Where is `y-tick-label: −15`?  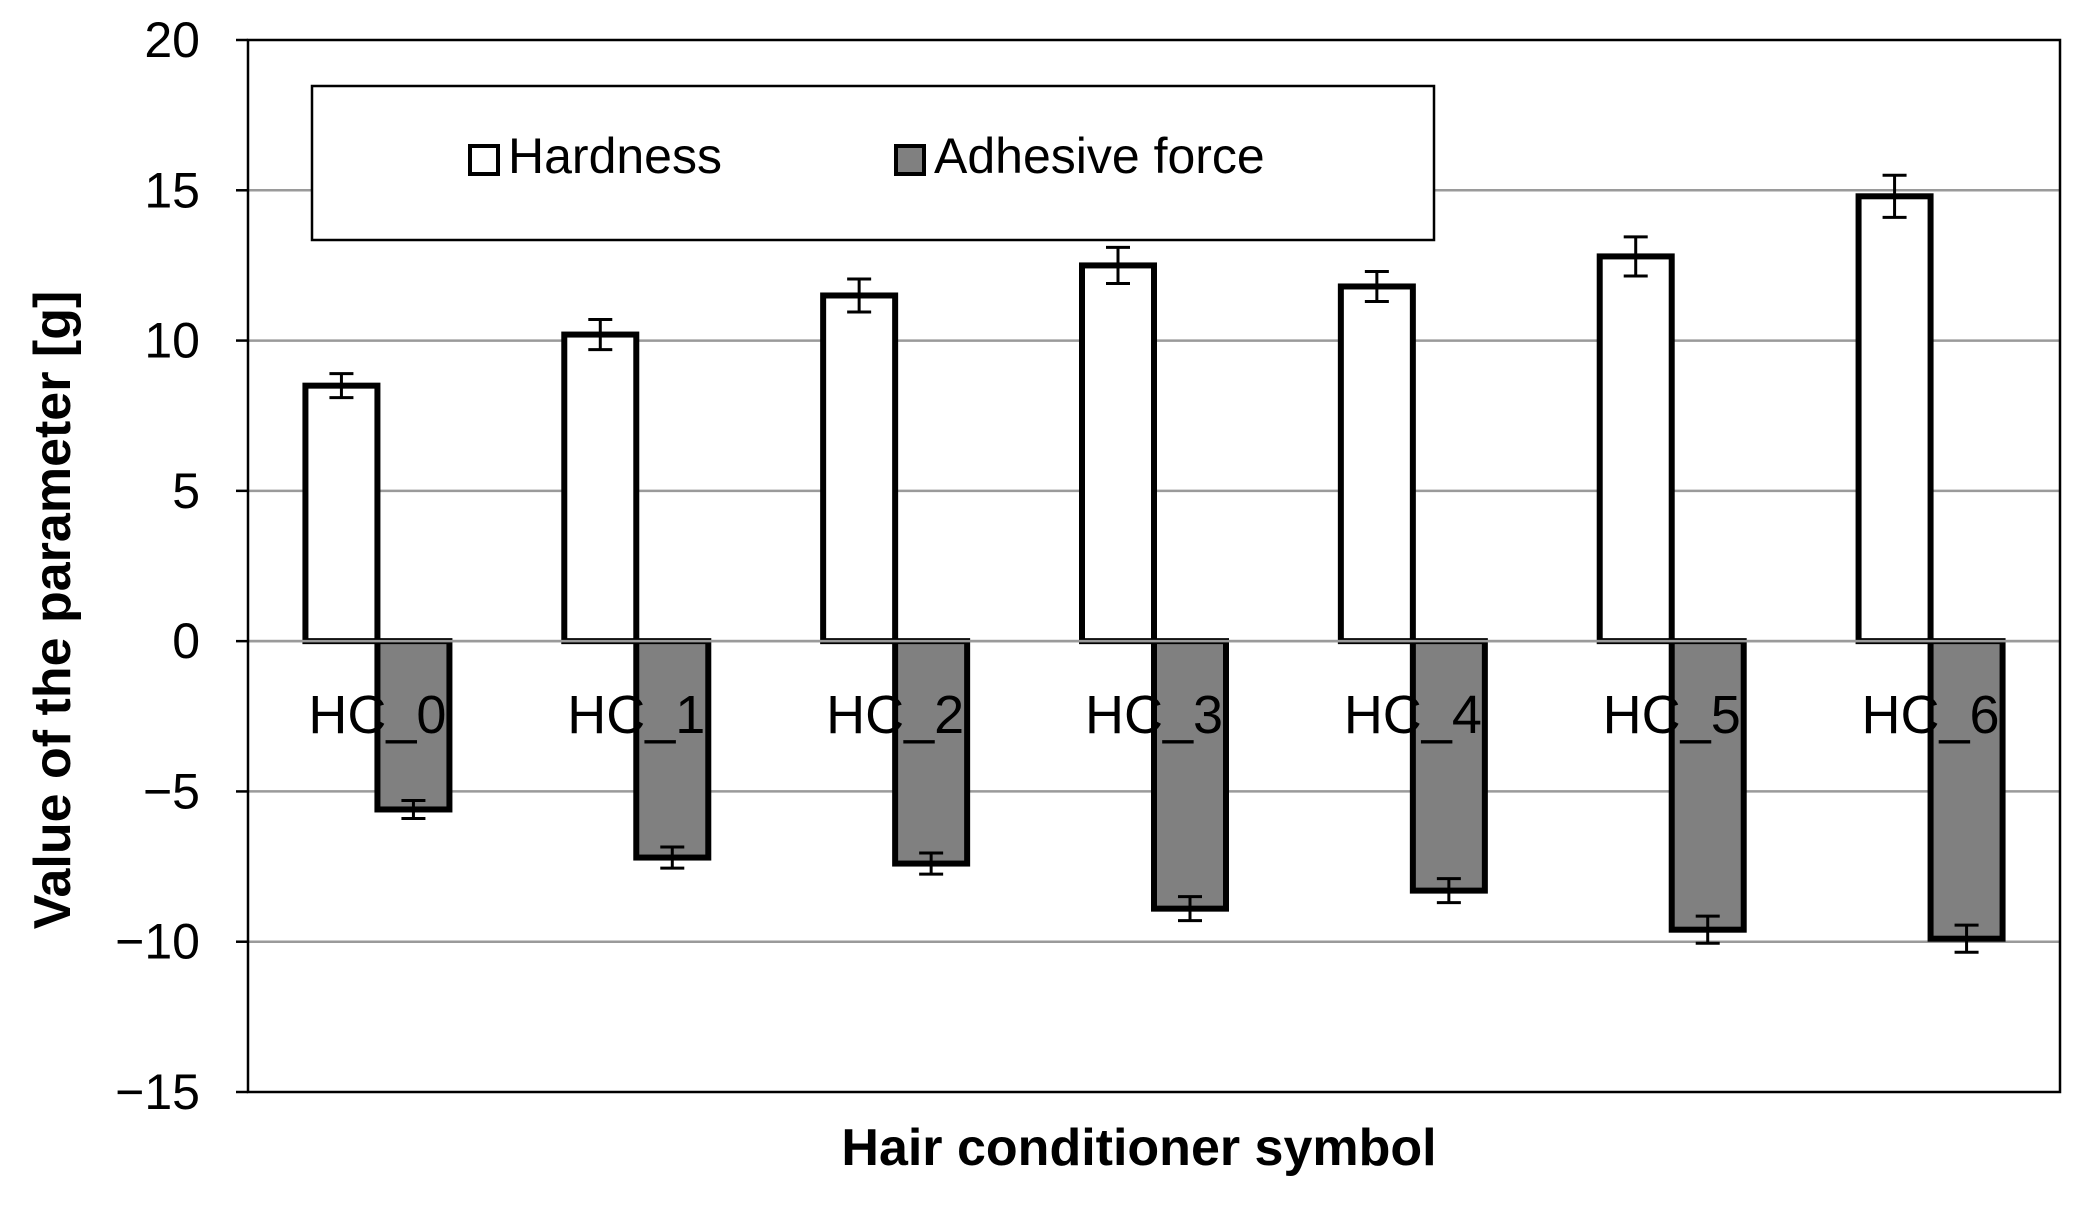
y-tick-label: −15 is located at coordinates (157, 1092).